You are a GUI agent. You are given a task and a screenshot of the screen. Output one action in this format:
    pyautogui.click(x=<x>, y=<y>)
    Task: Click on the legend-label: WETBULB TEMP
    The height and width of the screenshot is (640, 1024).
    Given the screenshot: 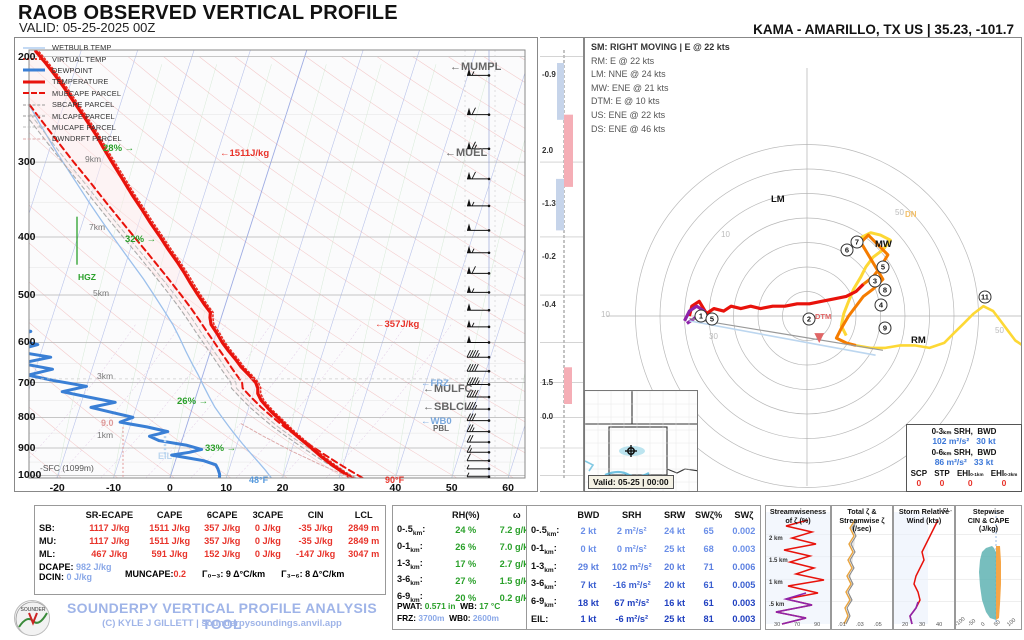 What is the action you would take?
    pyautogui.click(x=82, y=48)
    